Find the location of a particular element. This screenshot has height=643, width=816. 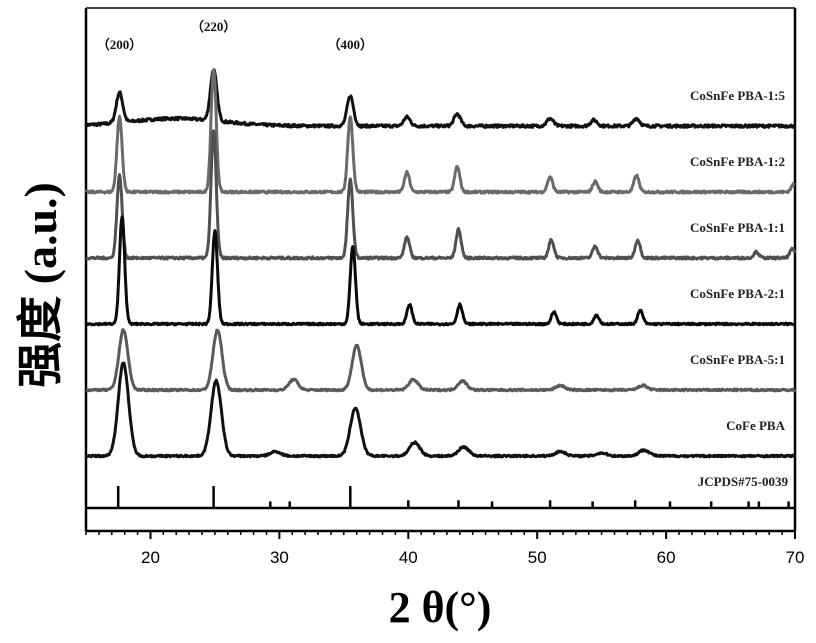

peak-label-1: （220） is located at coordinates (214, 26).